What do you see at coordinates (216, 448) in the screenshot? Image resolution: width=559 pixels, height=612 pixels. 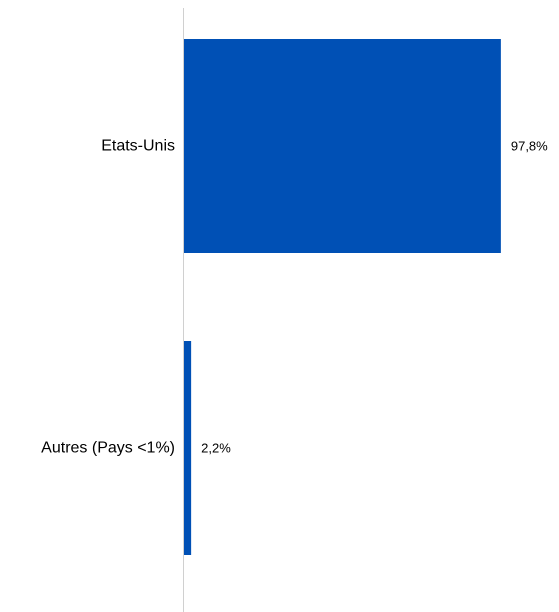 I see `value-label-1: 2,2%` at bounding box center [216, 448].